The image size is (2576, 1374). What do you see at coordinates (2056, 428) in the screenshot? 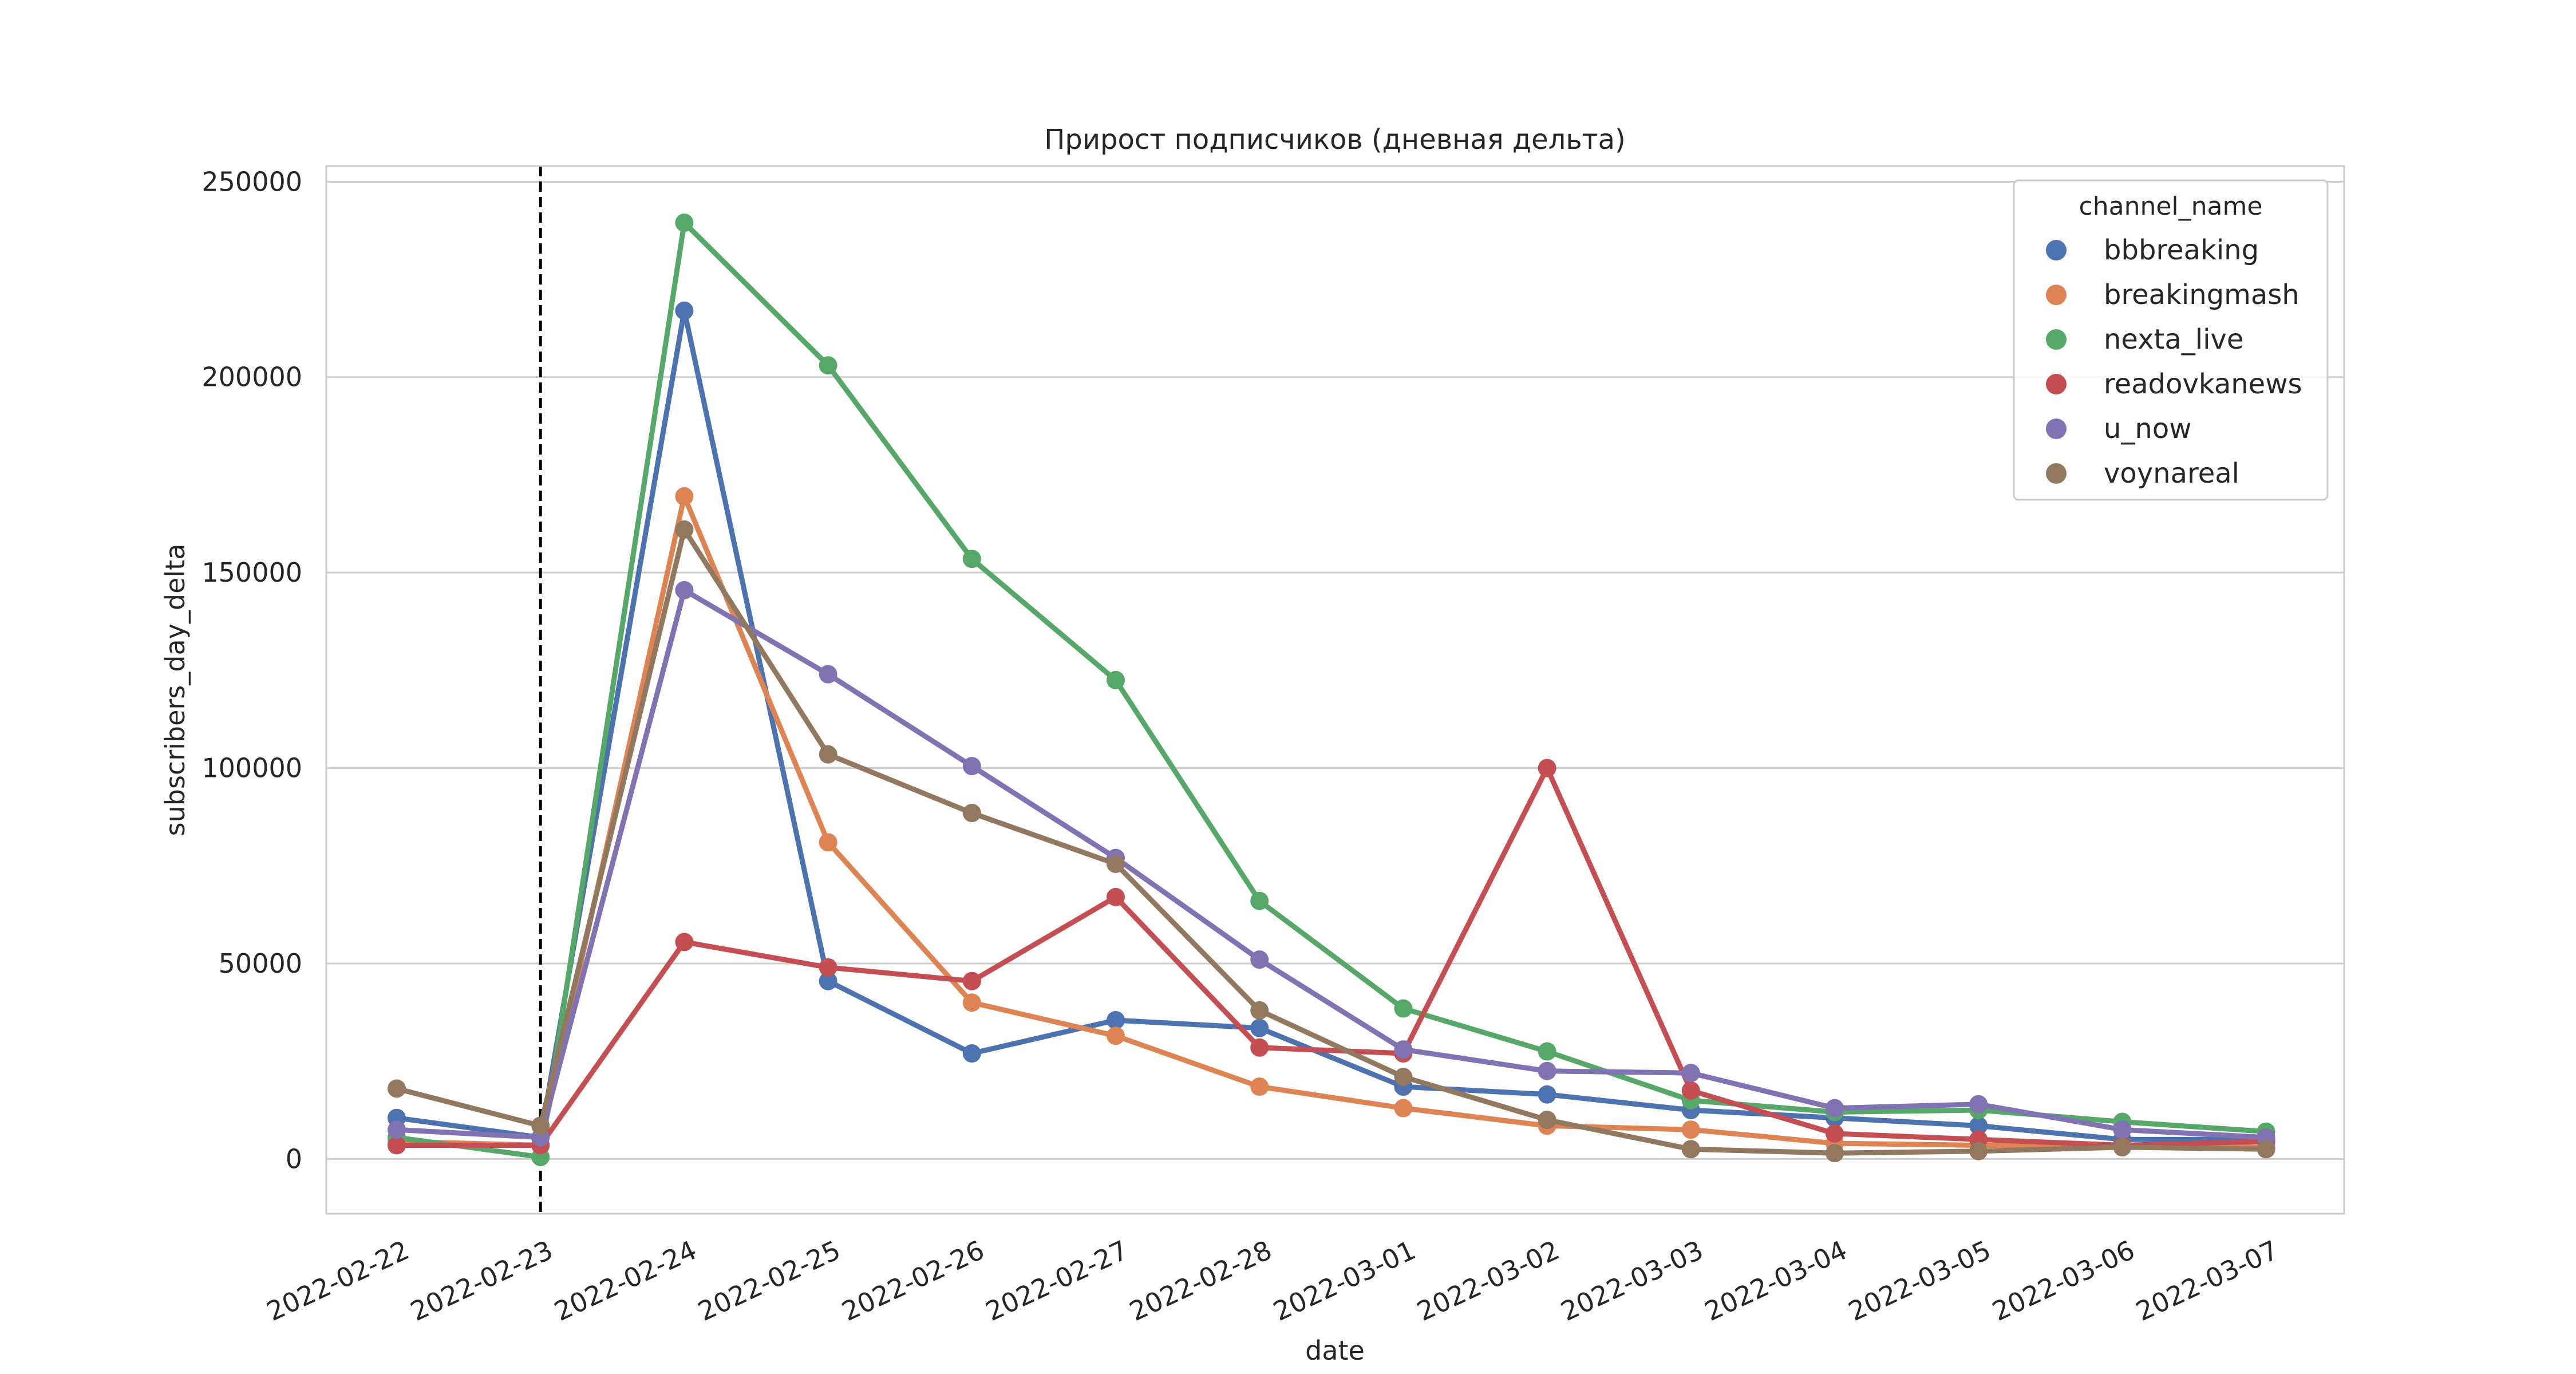
I see `legend-marker-u_now` at bounding box center [2056, 428].